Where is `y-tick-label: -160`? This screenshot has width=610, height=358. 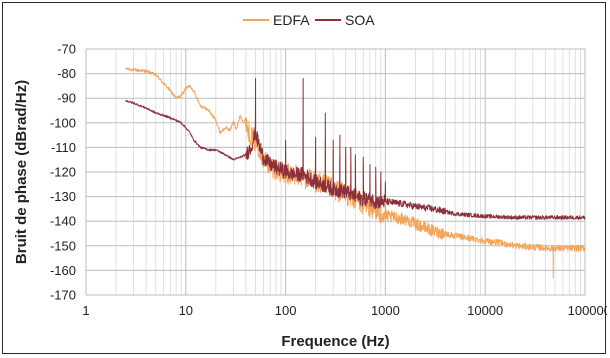
y-tick-label: -160 is located at coordinates (63, 270).